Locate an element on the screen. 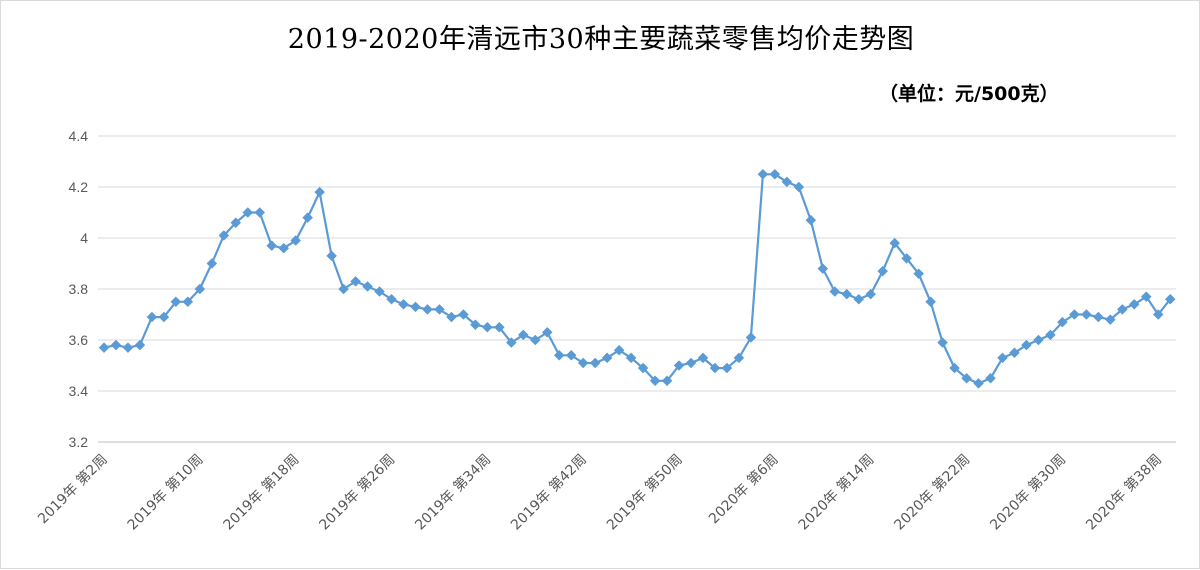 Image resolution: width=1200 pixels, height=570 pixels. y-tick-label: 3.2 is located at coordinates (79, 442).